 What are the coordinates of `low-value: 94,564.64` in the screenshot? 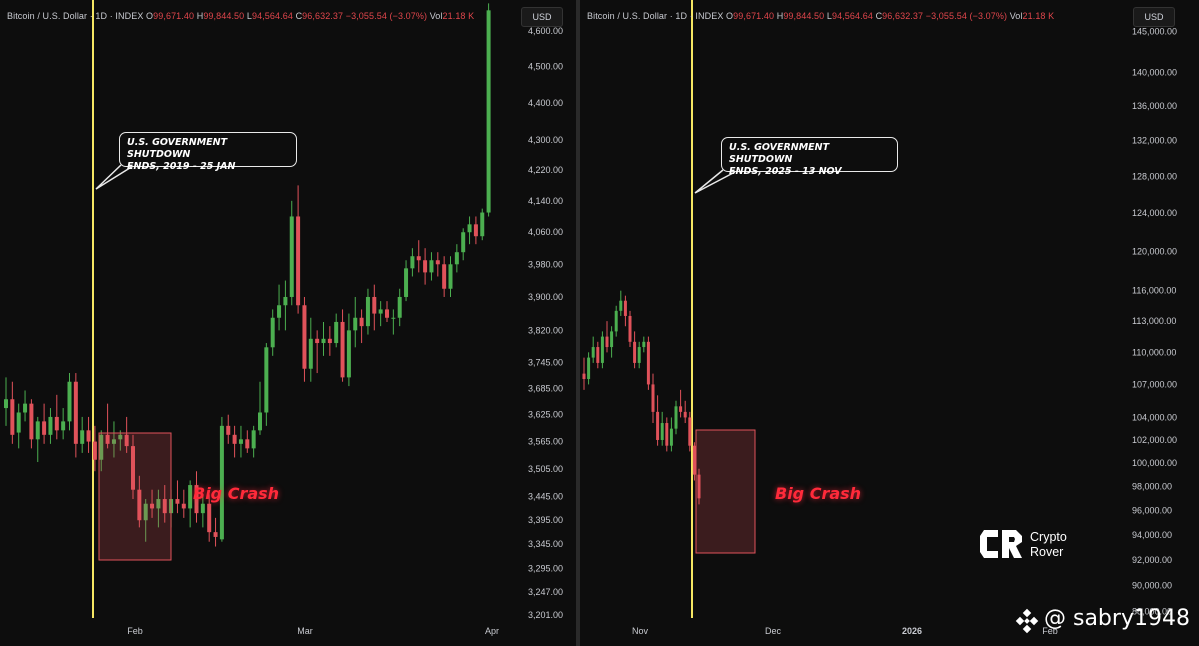 It's located at (852, 16).